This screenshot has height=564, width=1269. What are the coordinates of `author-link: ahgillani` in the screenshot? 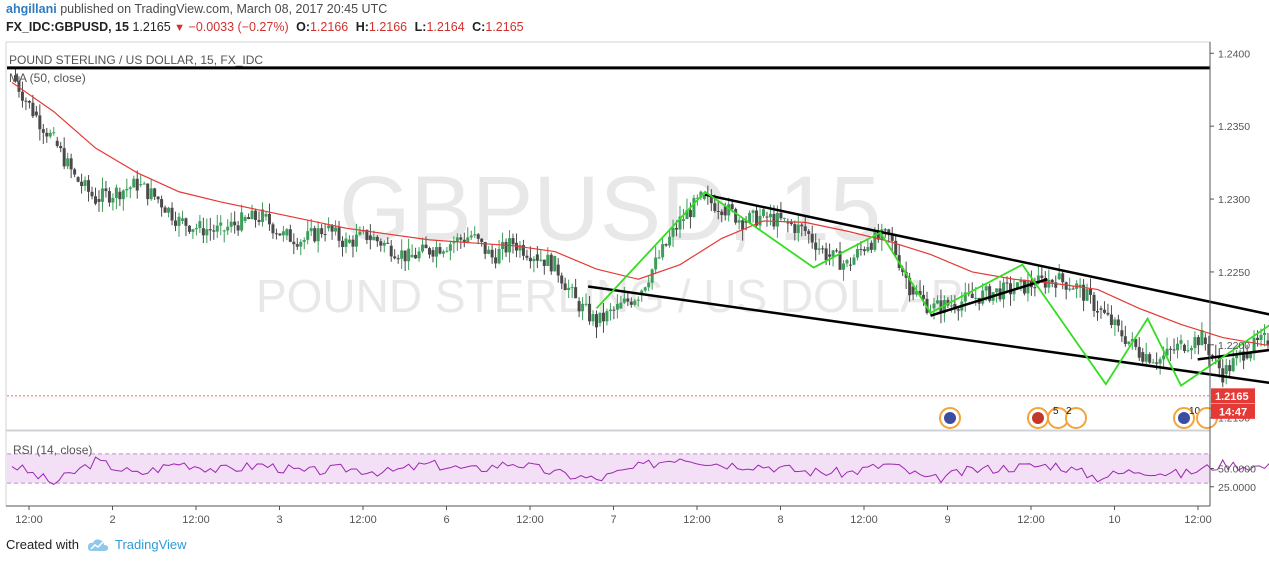 It's located at (31, 9).